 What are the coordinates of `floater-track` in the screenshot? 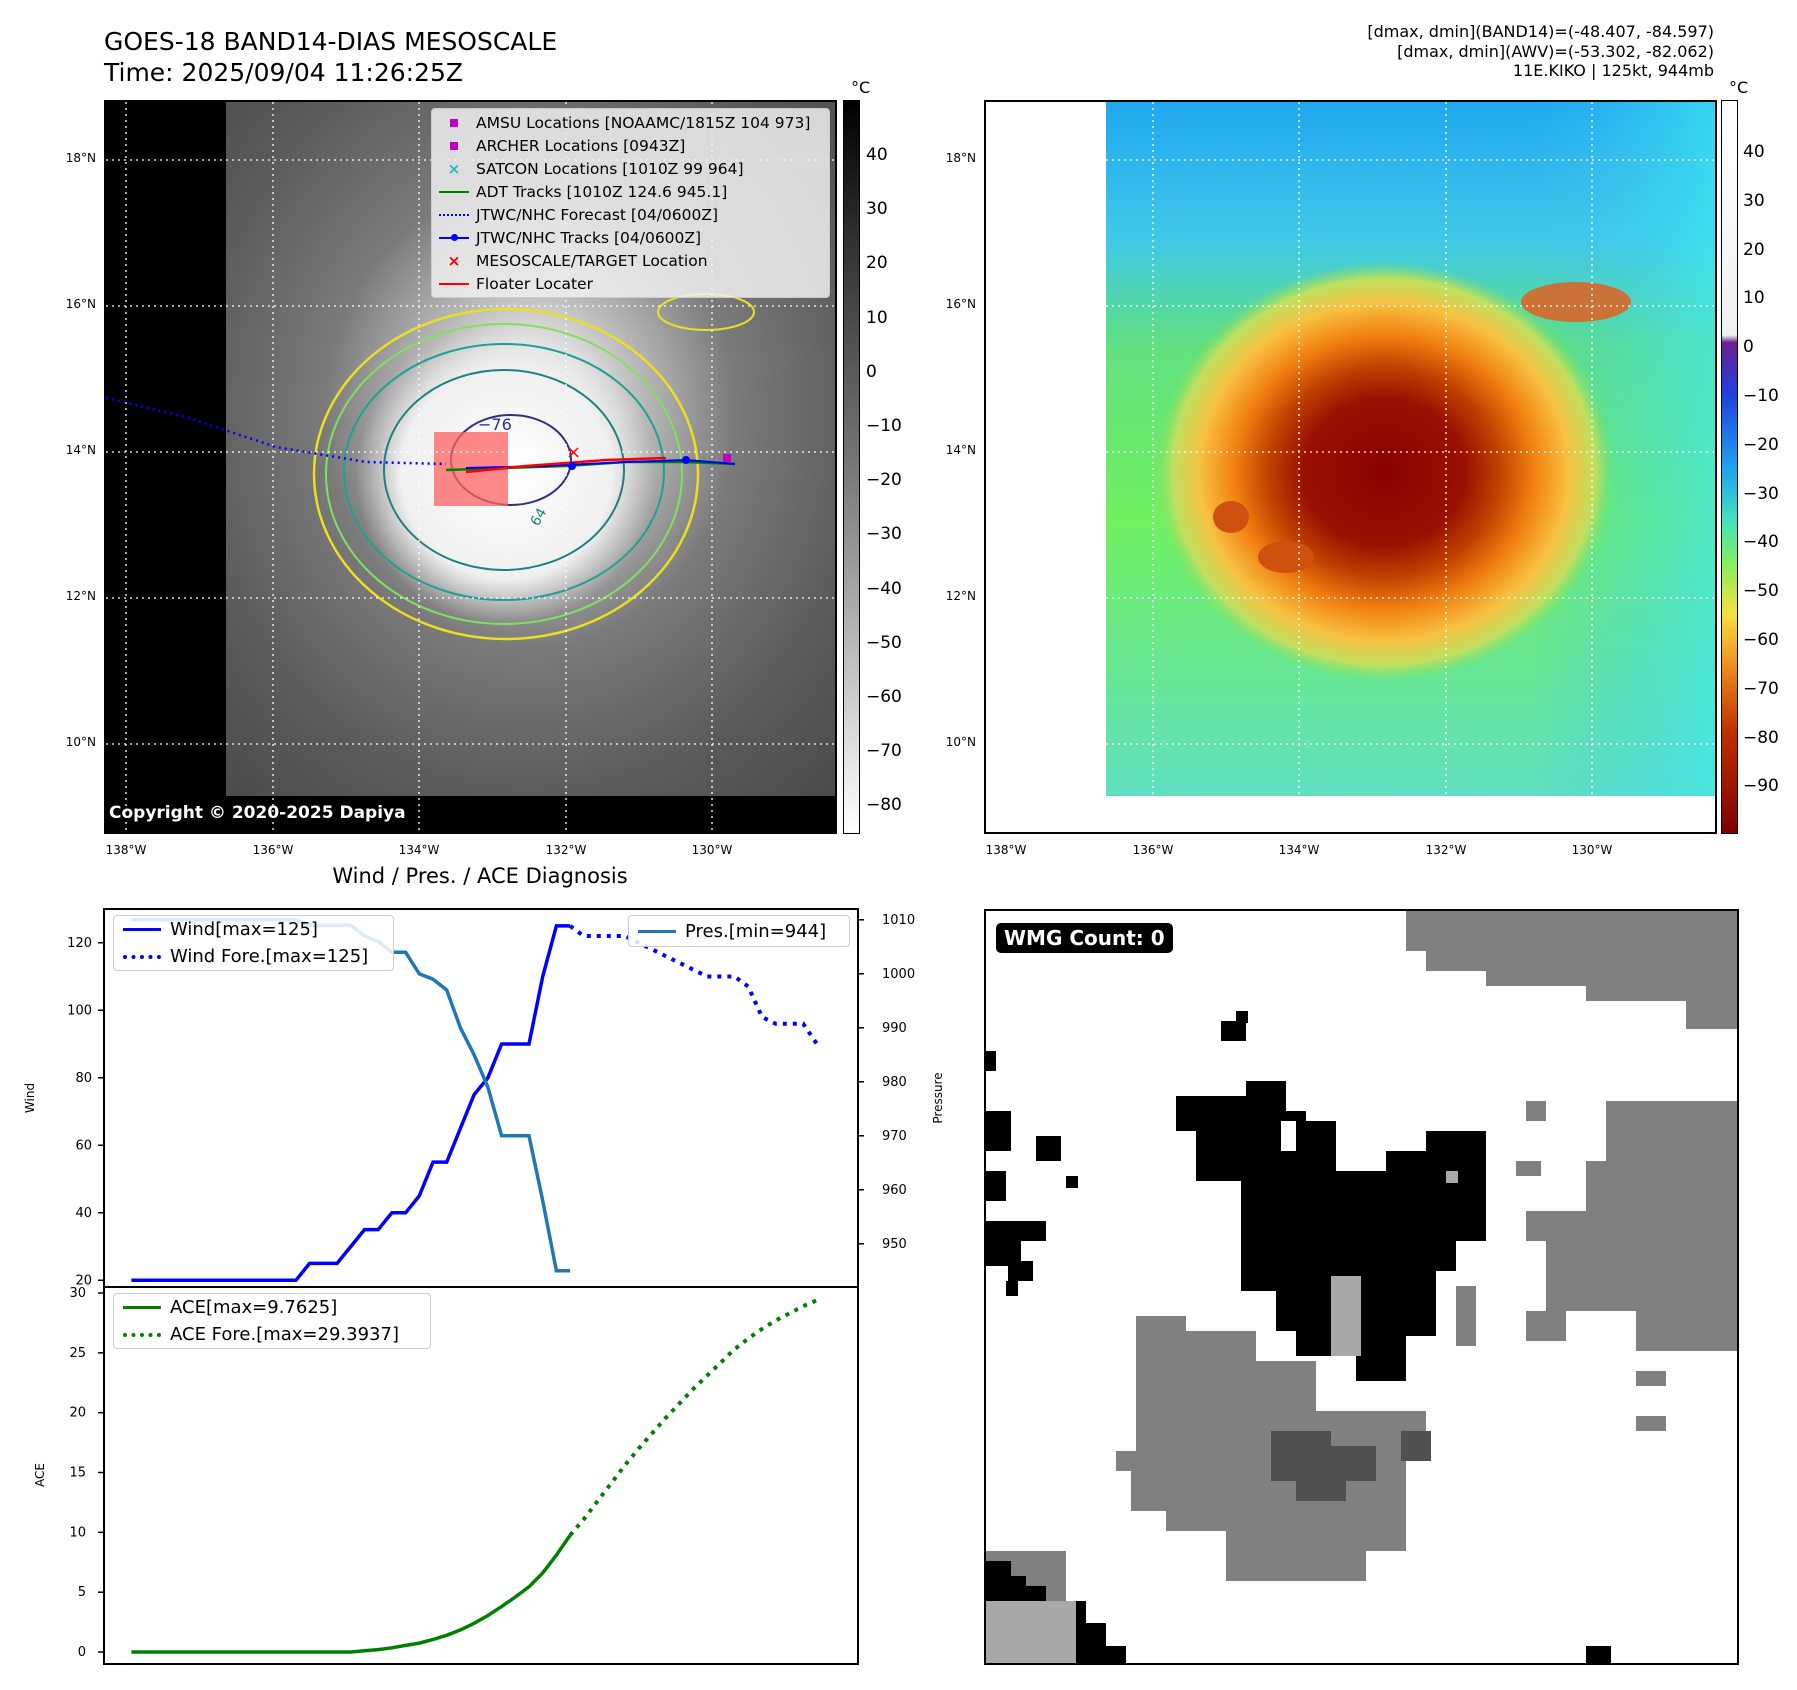 It's located at (566, 465).